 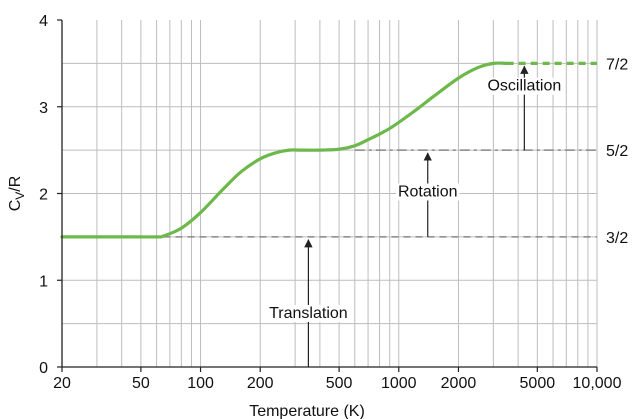 What do you see at coordinates (200, 383) in the screenshot?
I see `x-tick-label: 100` at bounding box center [200, 383].